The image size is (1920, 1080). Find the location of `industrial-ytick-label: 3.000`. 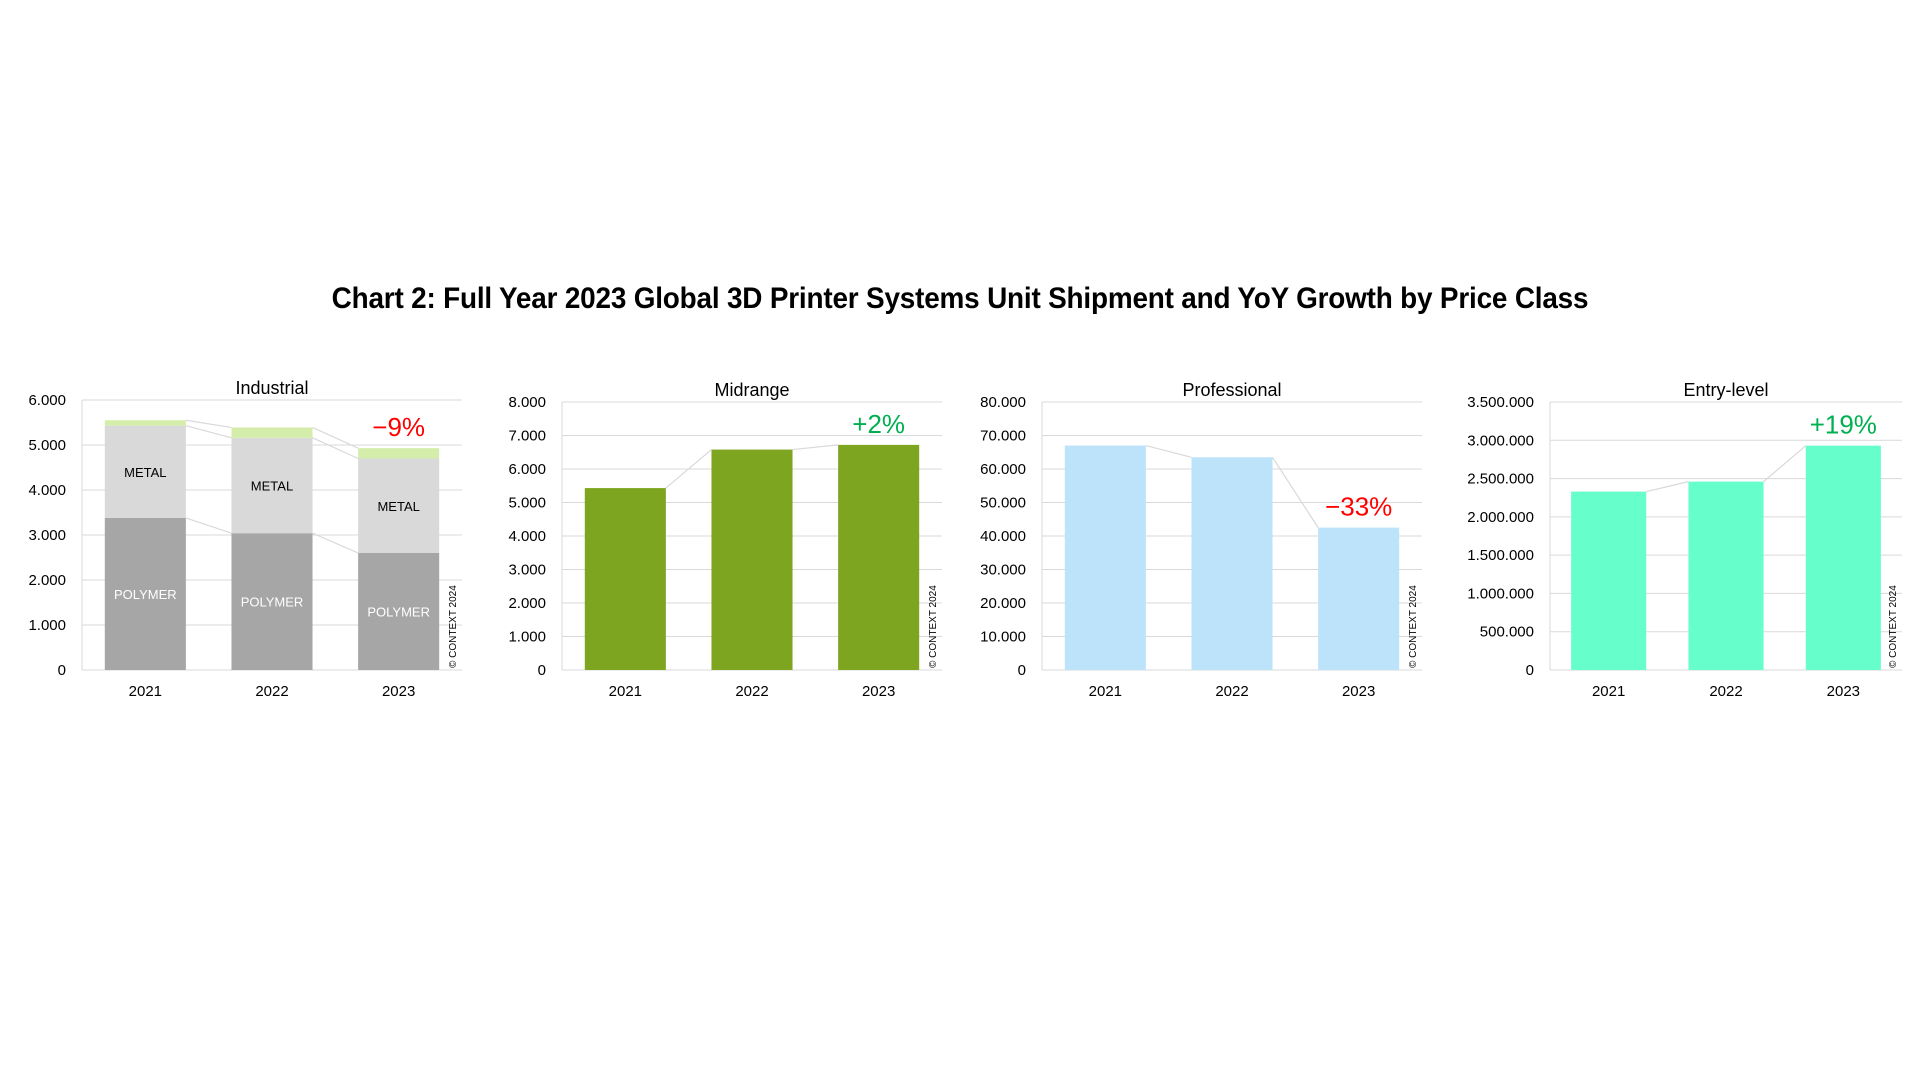

industrial-ytick-label: 3.000 is located at coordinates (47, 535).